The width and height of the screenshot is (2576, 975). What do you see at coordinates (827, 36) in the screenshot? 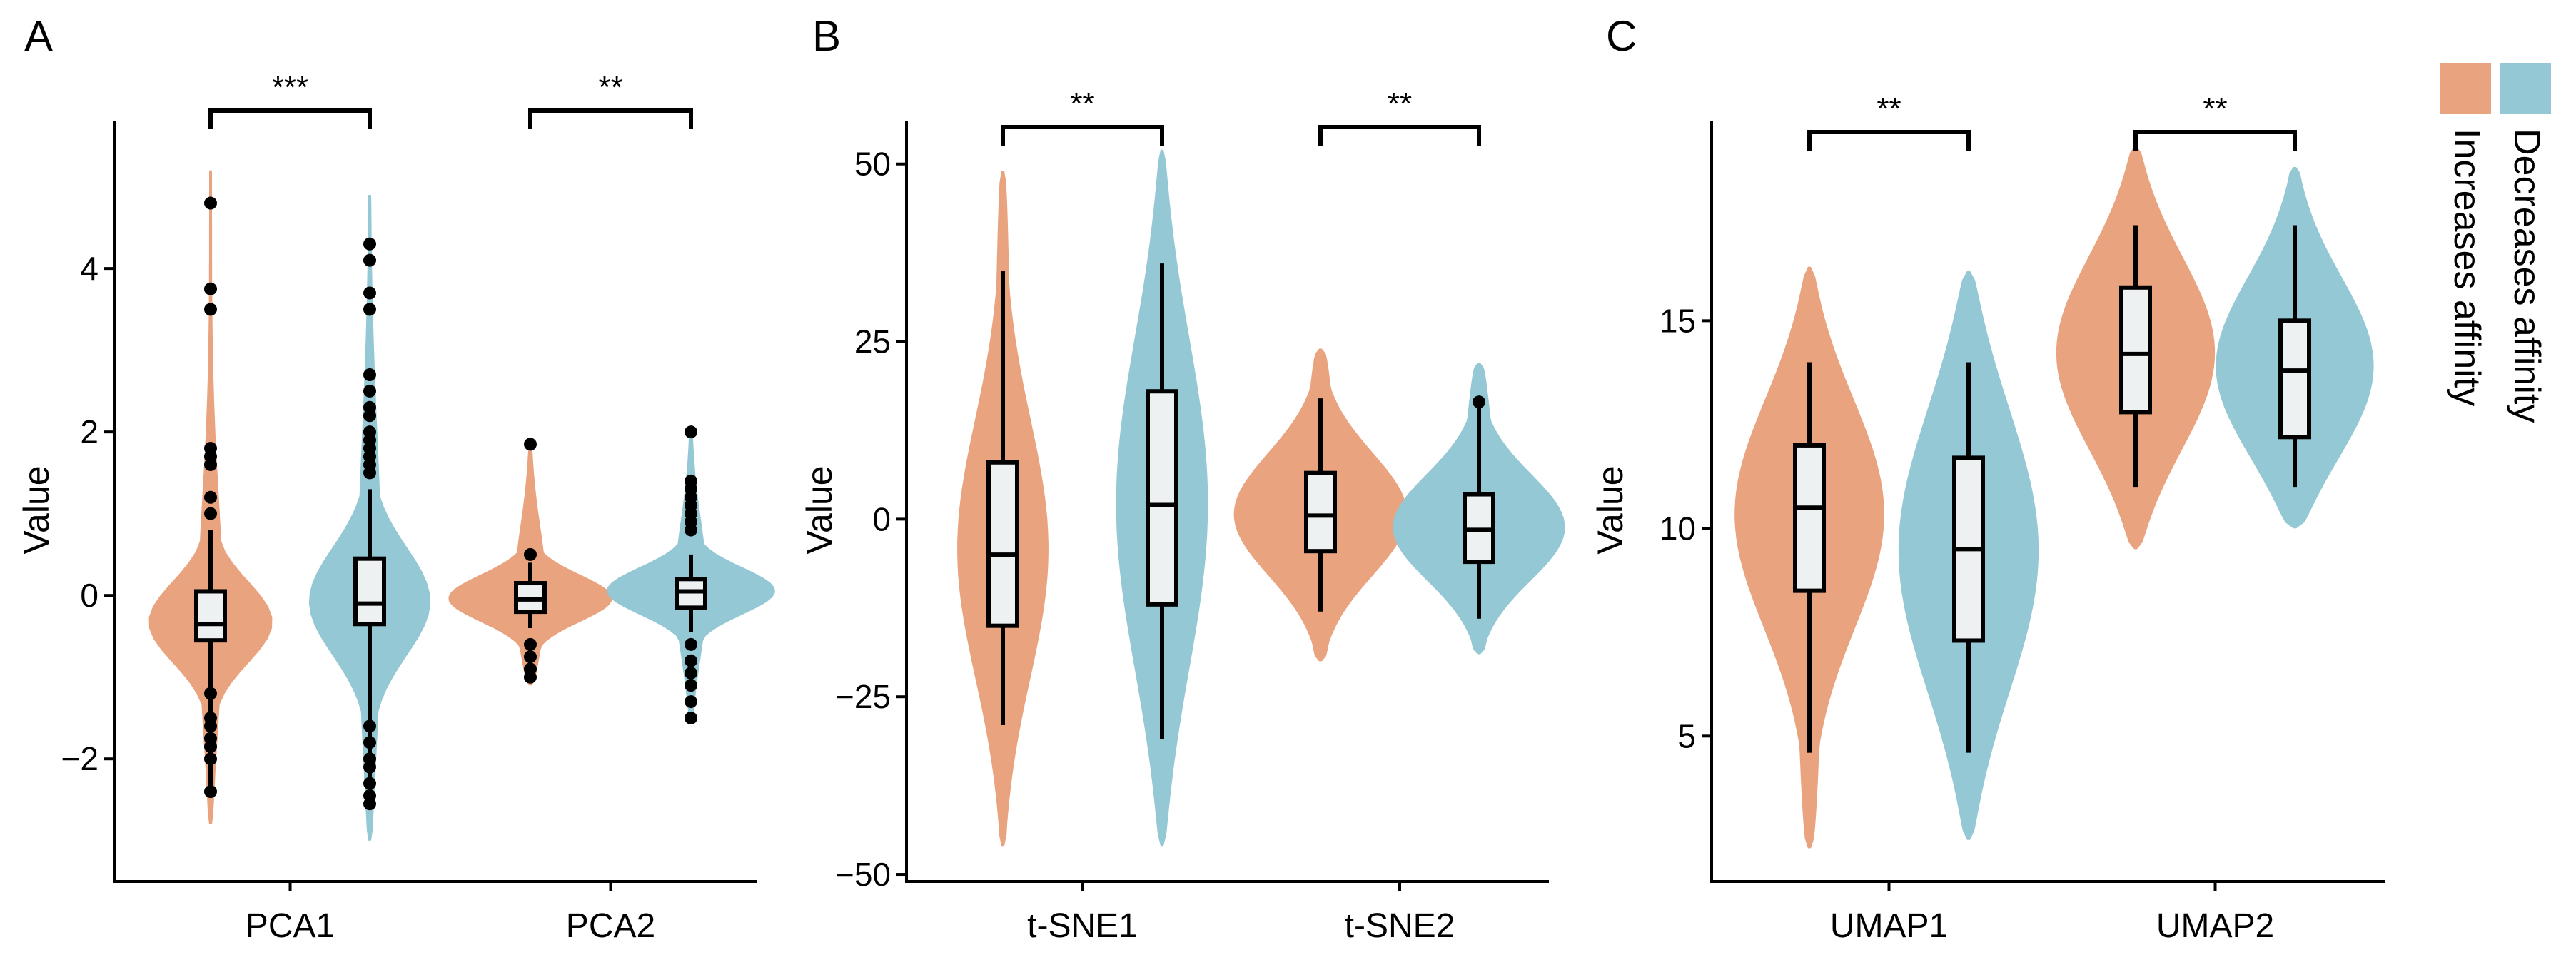
I see `panel-b-label: B` at bounding box center [827, 36].